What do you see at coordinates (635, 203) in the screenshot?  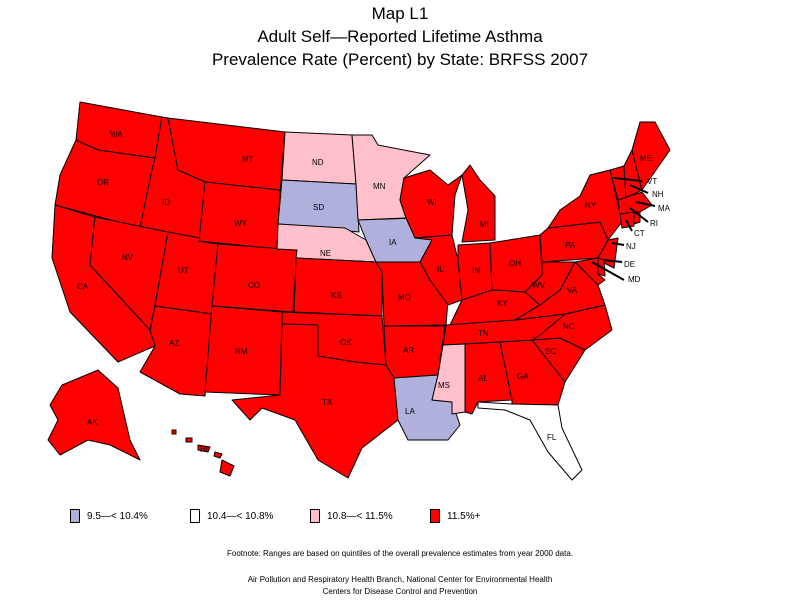 I see `state-ma` at bounding box center [635, 203].